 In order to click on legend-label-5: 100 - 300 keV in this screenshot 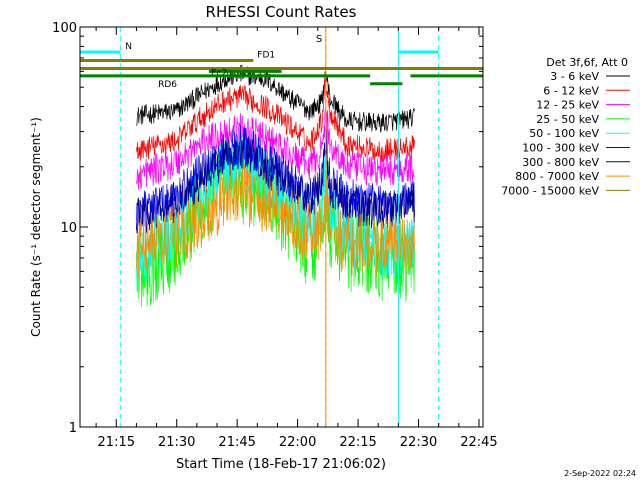, I will do `click(560, 148)`.